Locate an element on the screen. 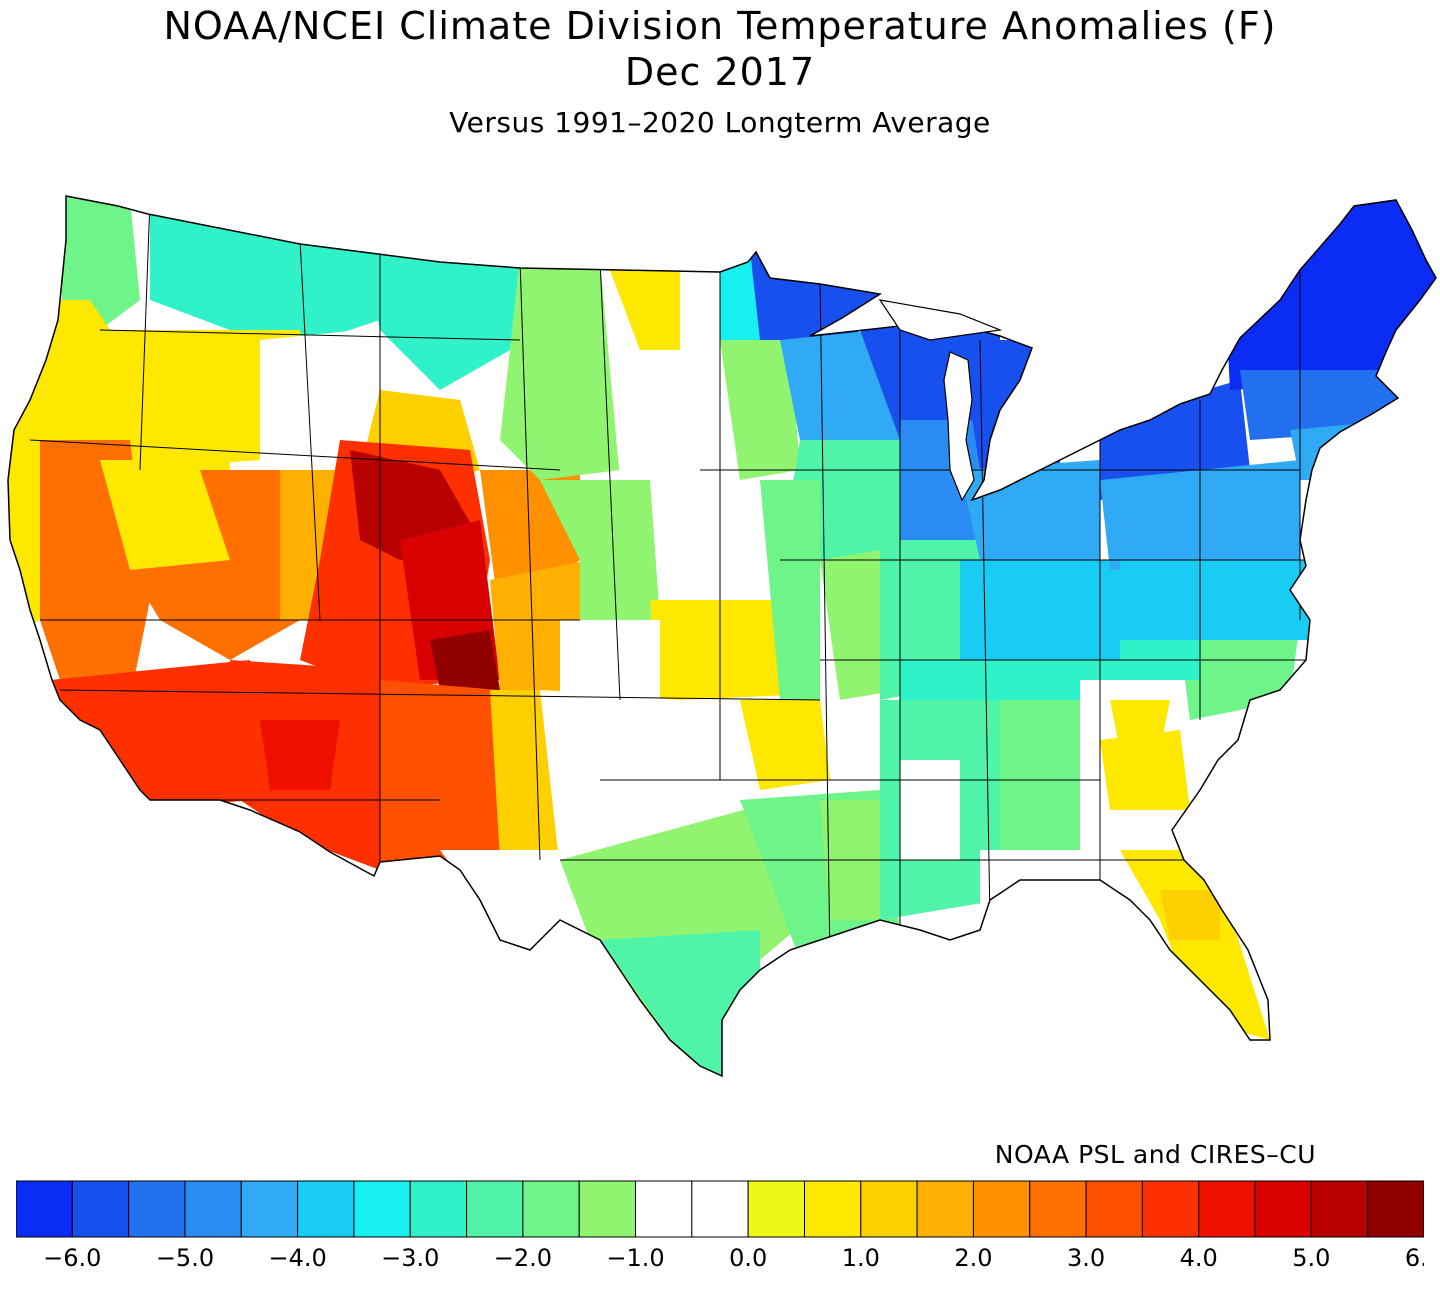 Image resolution: width=1440 pixels, height=1296 pixels. region-florida is located at coordinates (1195, 945).